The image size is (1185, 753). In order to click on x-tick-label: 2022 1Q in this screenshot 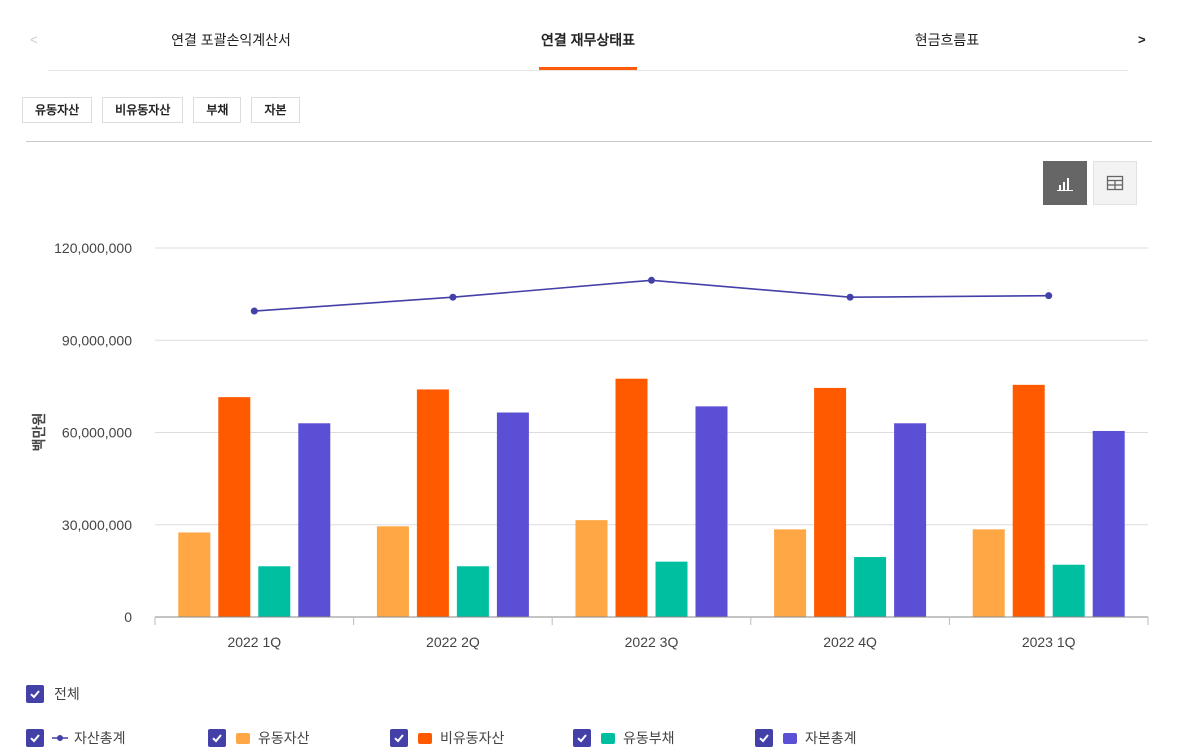, I will do `click(254, 642)`.